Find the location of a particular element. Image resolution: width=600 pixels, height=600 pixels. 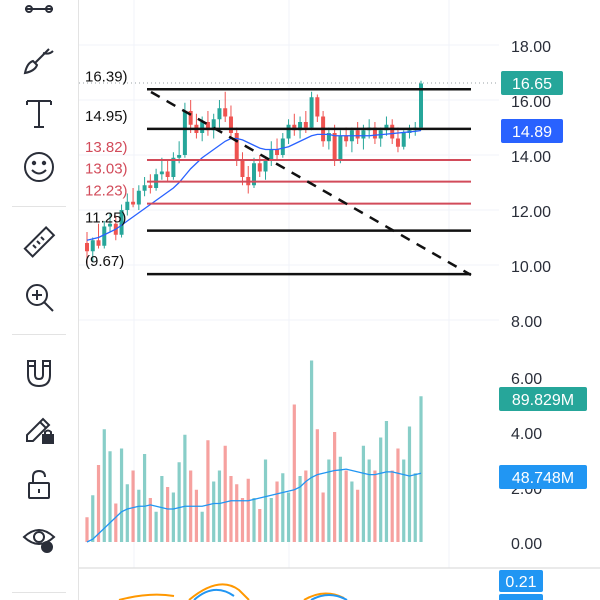

ma-price-tag: 14.89 is located at coordinates (532, 131).